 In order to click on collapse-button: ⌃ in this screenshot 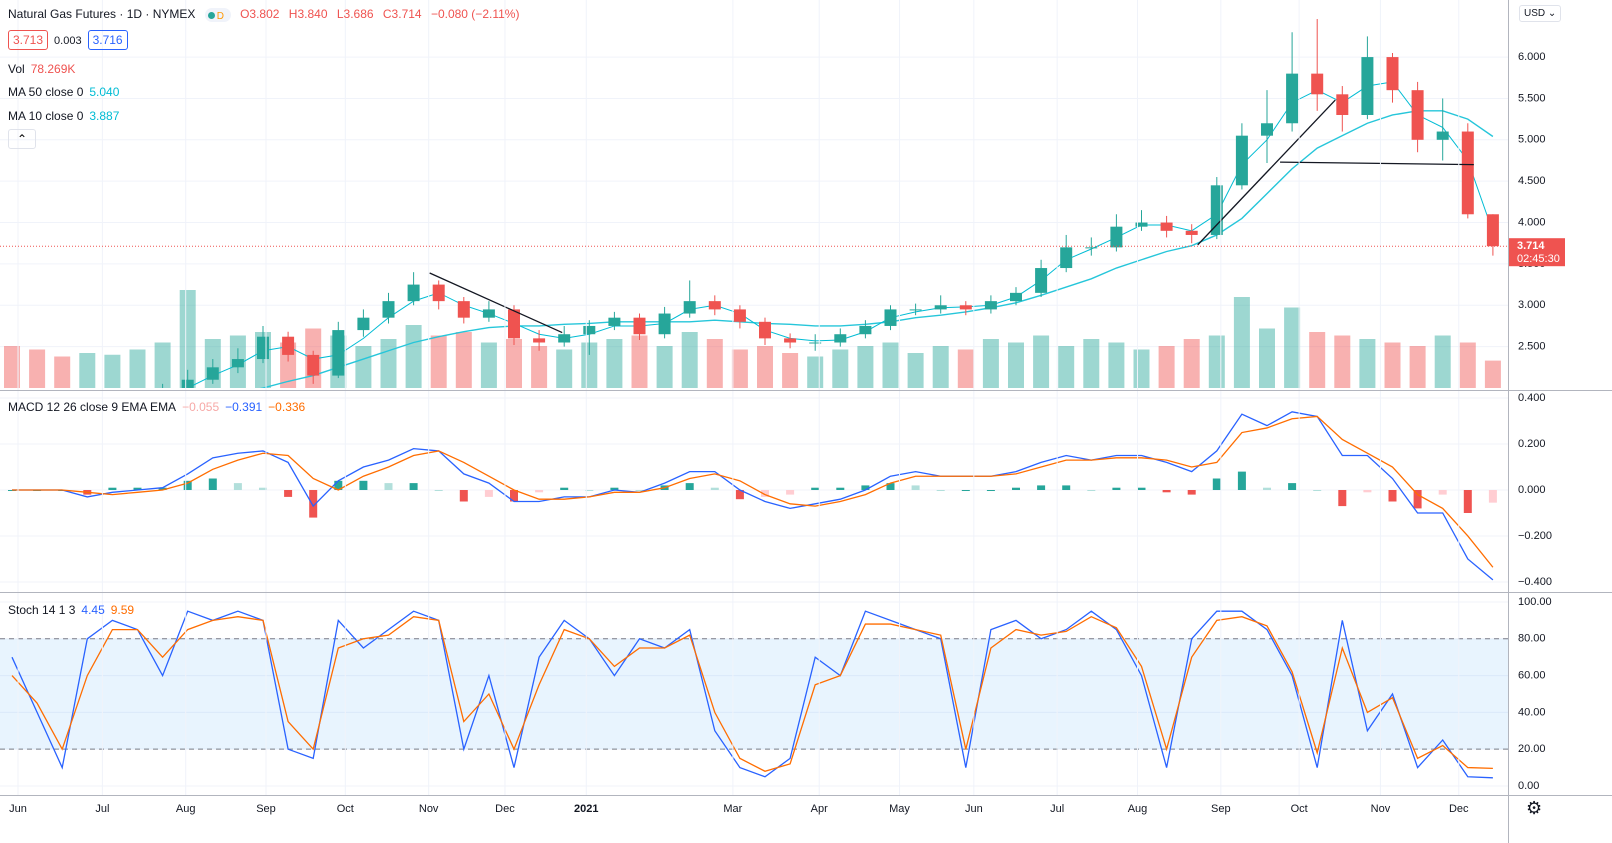, I will do `click(22, 139)`.